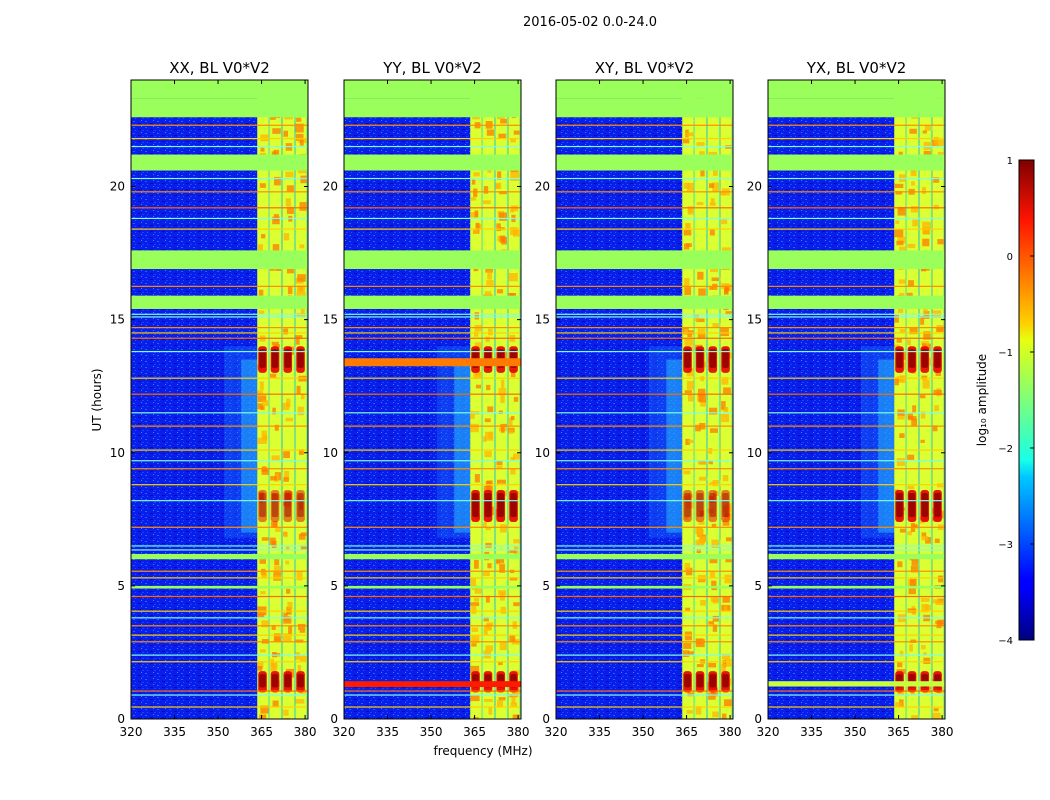 The height and width of the screenshot is (800, 1050). What do you see at coordinates (219, 399) in the screenshot?
I see `panel-frame` at bounding box center [219, 399].